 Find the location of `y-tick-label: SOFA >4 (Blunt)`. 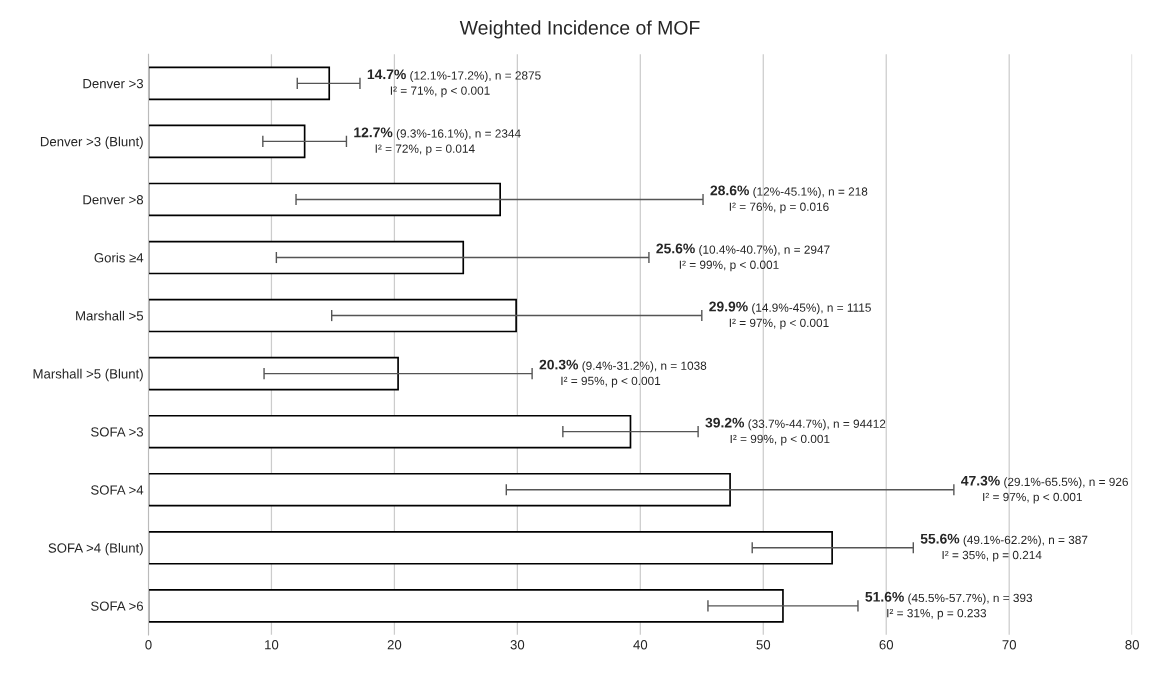

y-tick-label: SOFA >4 (Blunt) is located at coordinates (95, 549).